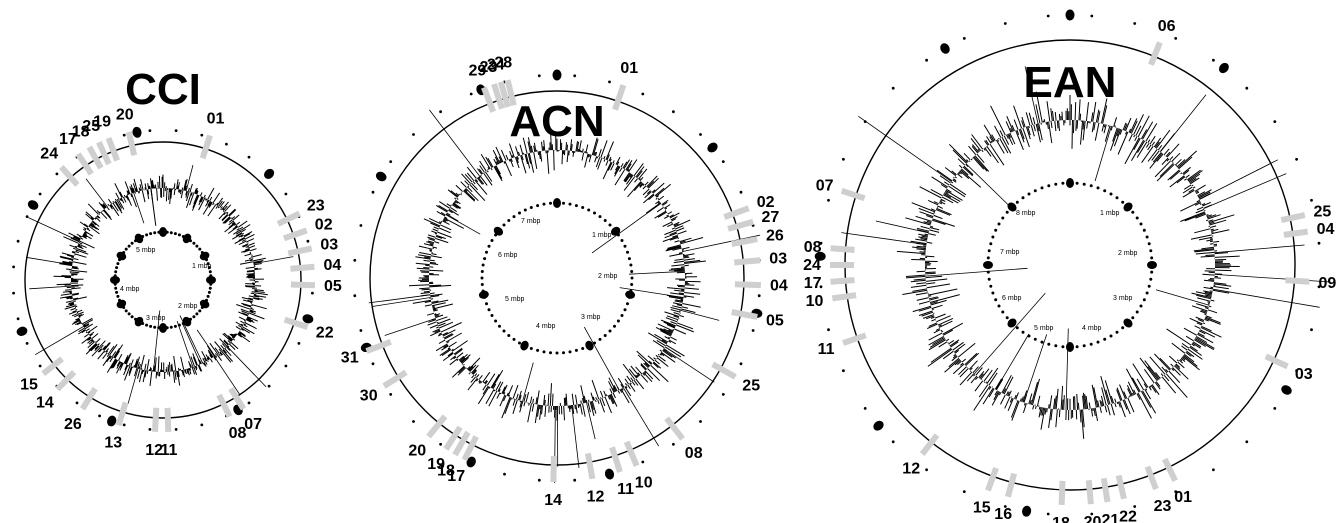 Image resolution: width=1336 pixels, height=523 pixels. I want to click on cci-segment-label: 24, so click(49, 154).